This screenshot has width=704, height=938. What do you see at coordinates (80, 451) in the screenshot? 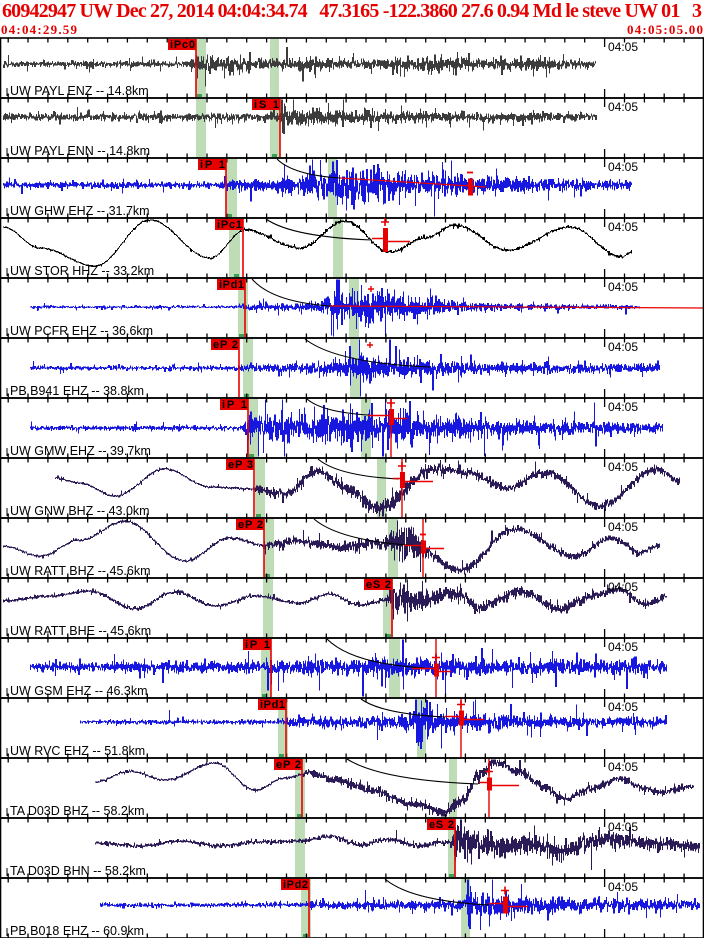
I see `svg-text: UW GMW EHZ -- 39.7km` at bounding box center [80, 451].